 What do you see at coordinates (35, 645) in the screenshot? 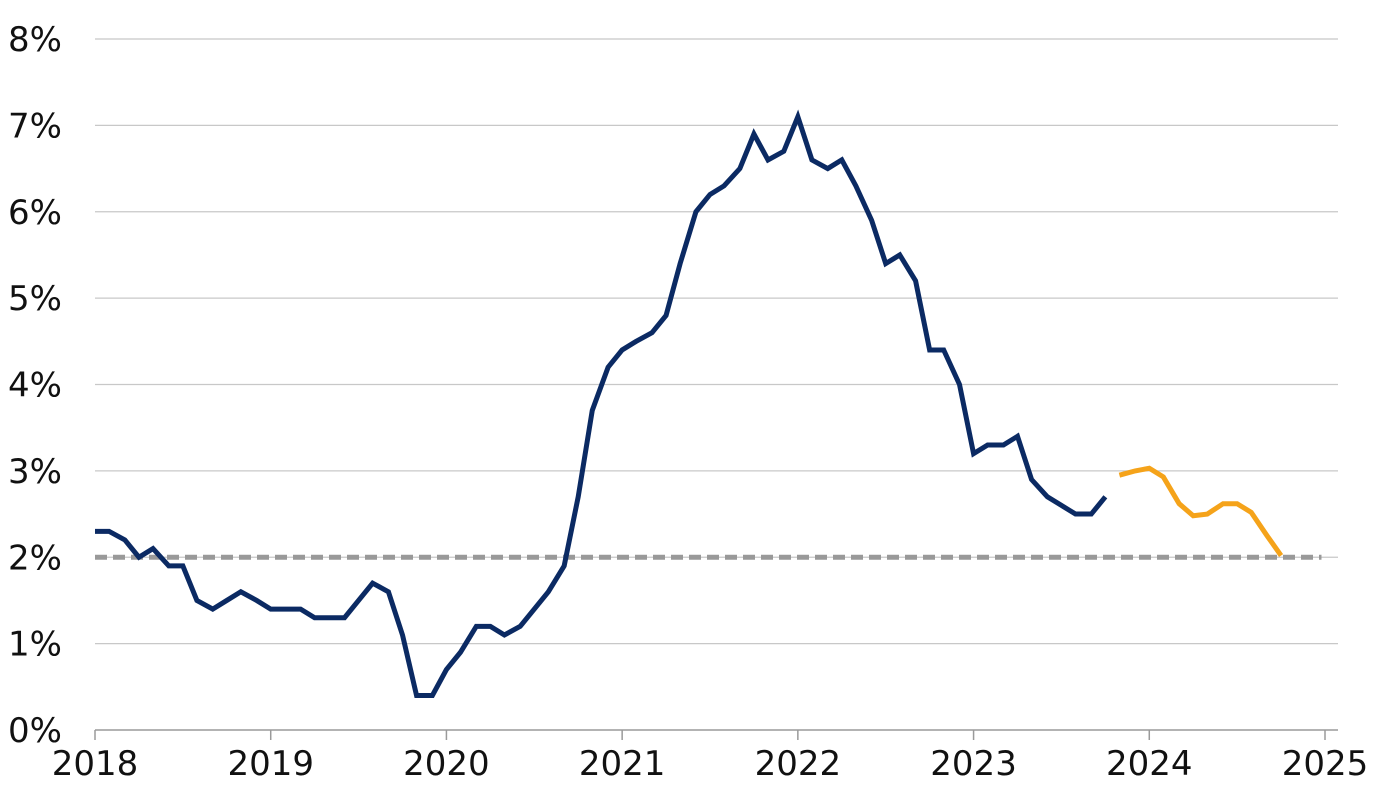
I see `y-tick-label: 1%` at bounding box center [35, 645].